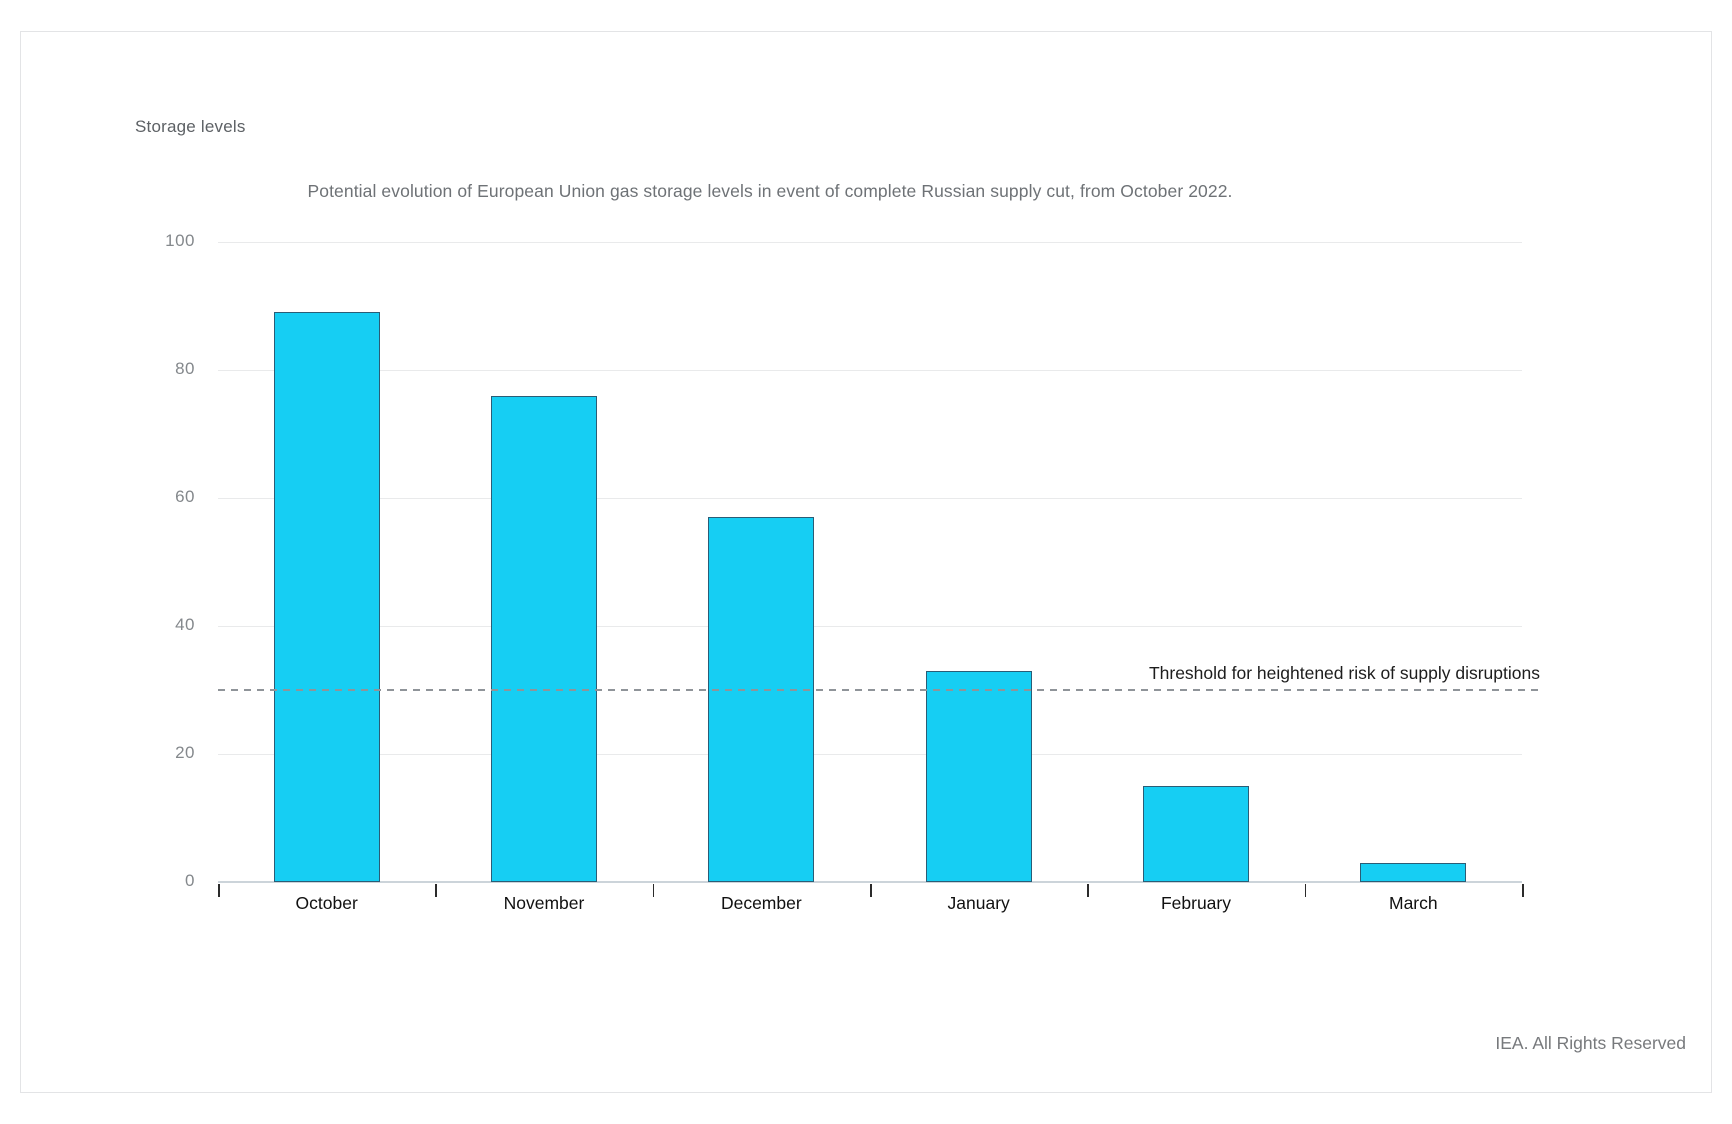  I want to click on bar-december, so click(761, 699).